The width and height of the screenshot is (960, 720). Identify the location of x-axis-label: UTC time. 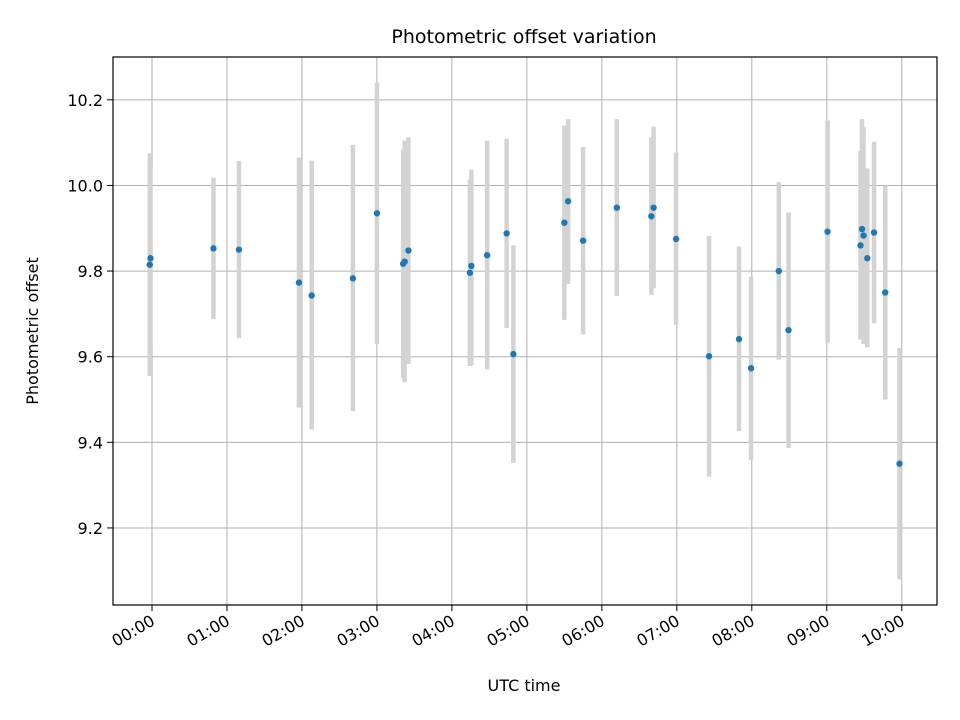
(524, 685).